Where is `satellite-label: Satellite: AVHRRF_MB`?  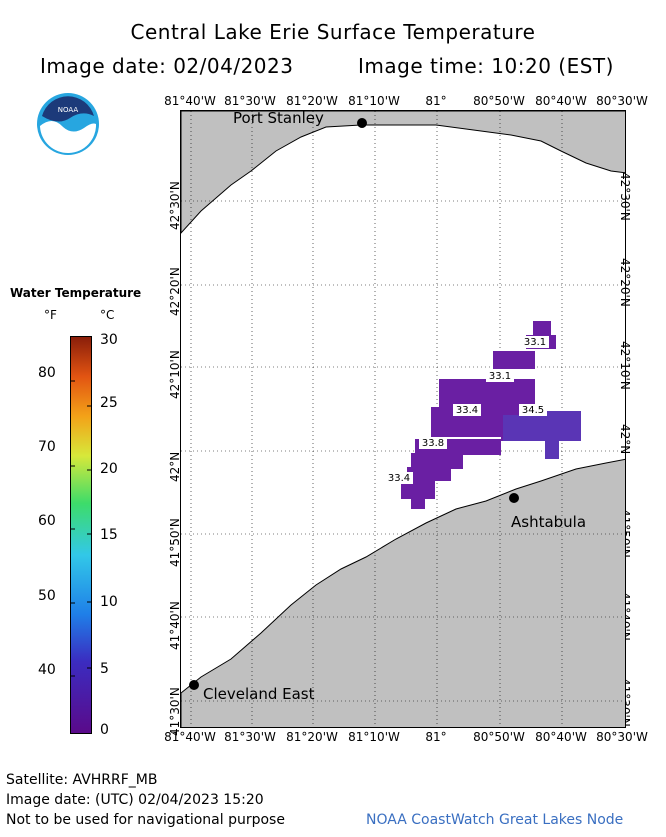 satellite-label: Satellite: AVHRRF_MB is located at coordinates (82, 780).